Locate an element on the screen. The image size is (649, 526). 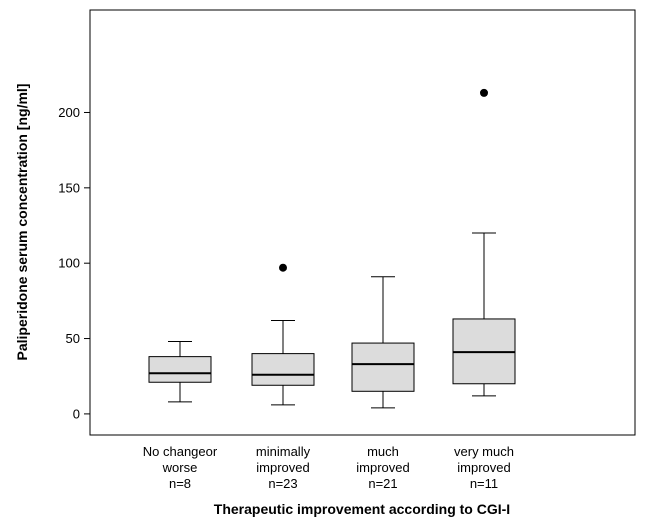
y-tick-label: 100 is located at coordinates (69, 263).